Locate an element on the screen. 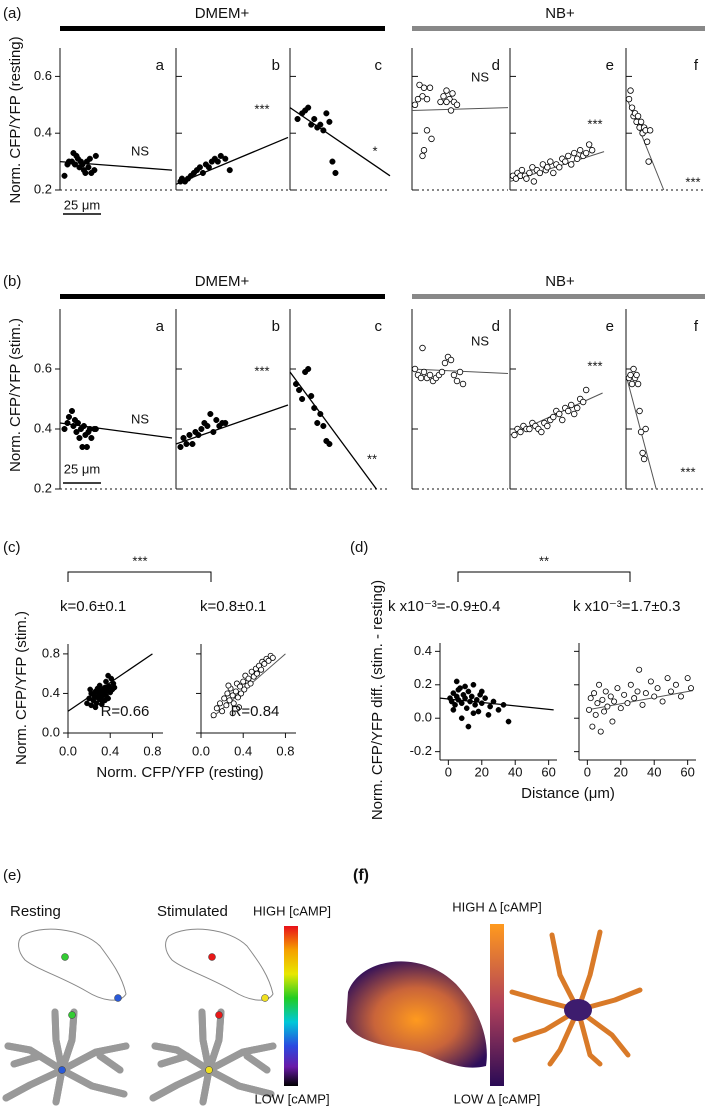 This screenshot has height=1111, width=709. x-tick-label: 0.4 is located at coordinates (243, 750).